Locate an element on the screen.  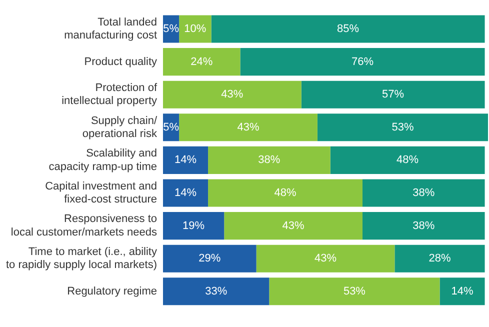
y-tick-label: Total landed manufacturing cost is located at coordinates (111, 29).